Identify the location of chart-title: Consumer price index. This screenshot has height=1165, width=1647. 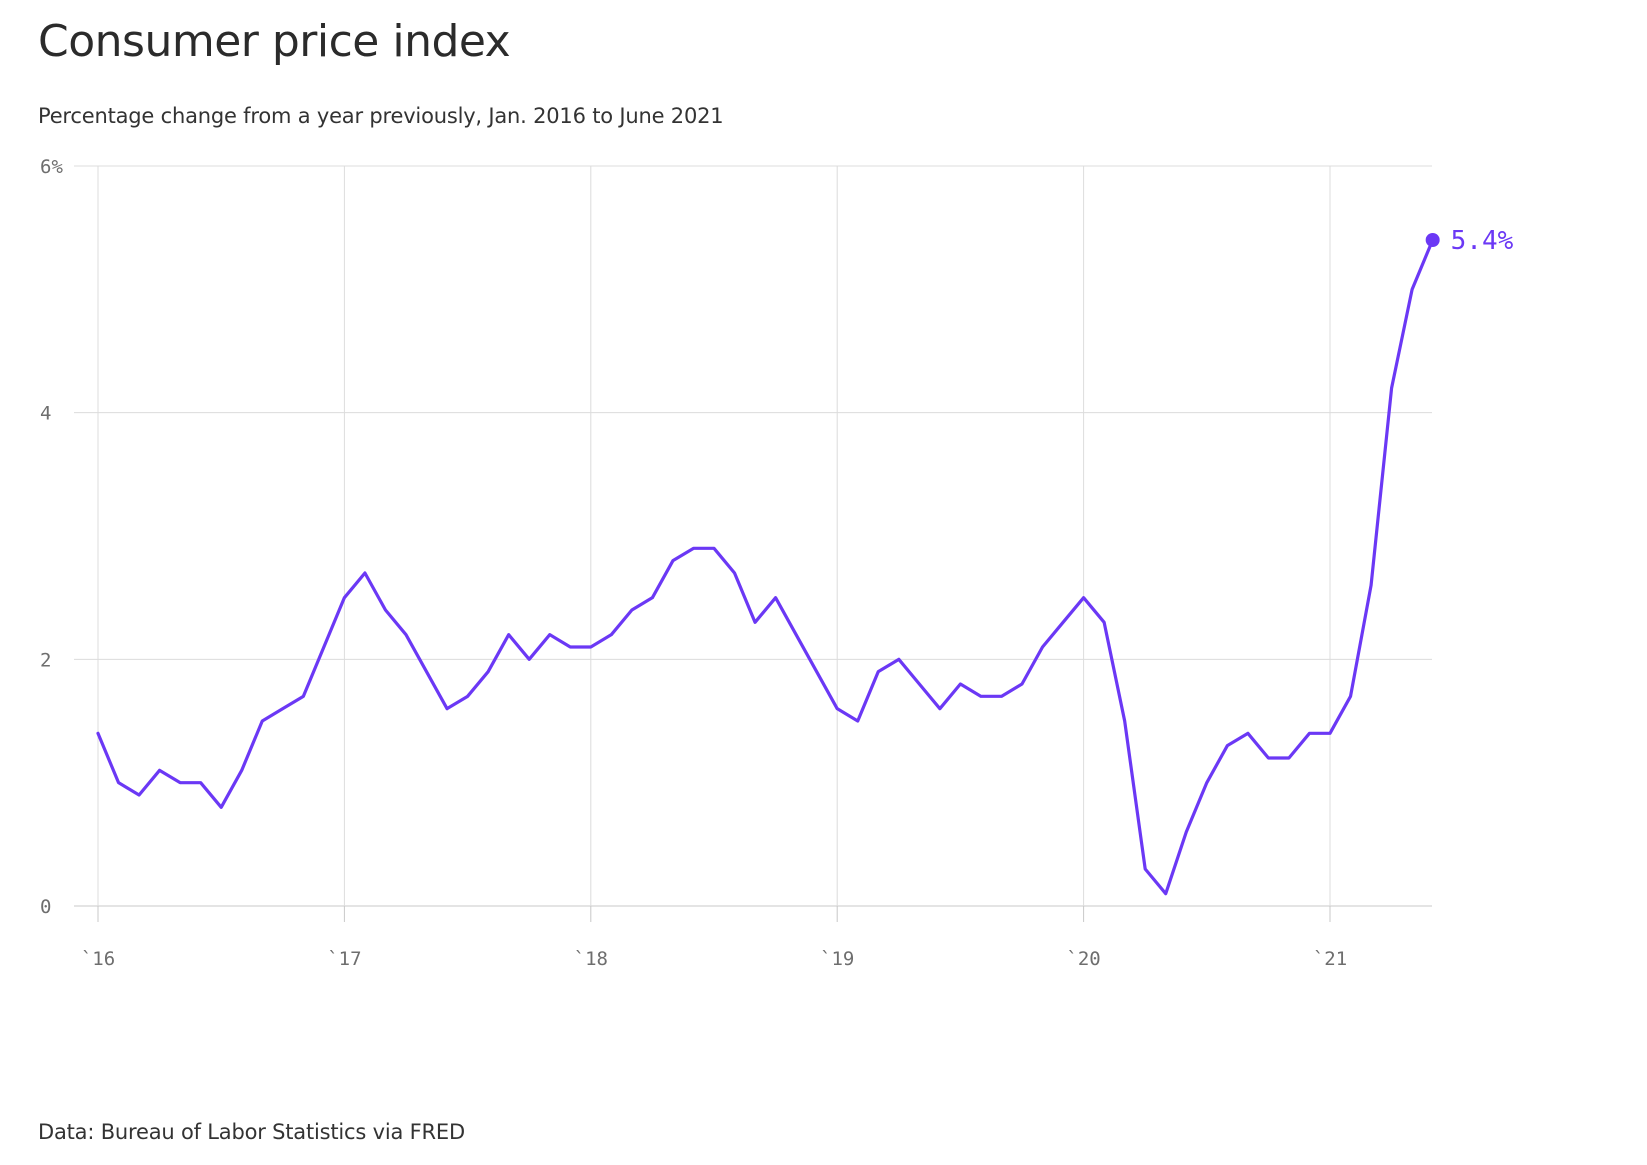
(274, 41).